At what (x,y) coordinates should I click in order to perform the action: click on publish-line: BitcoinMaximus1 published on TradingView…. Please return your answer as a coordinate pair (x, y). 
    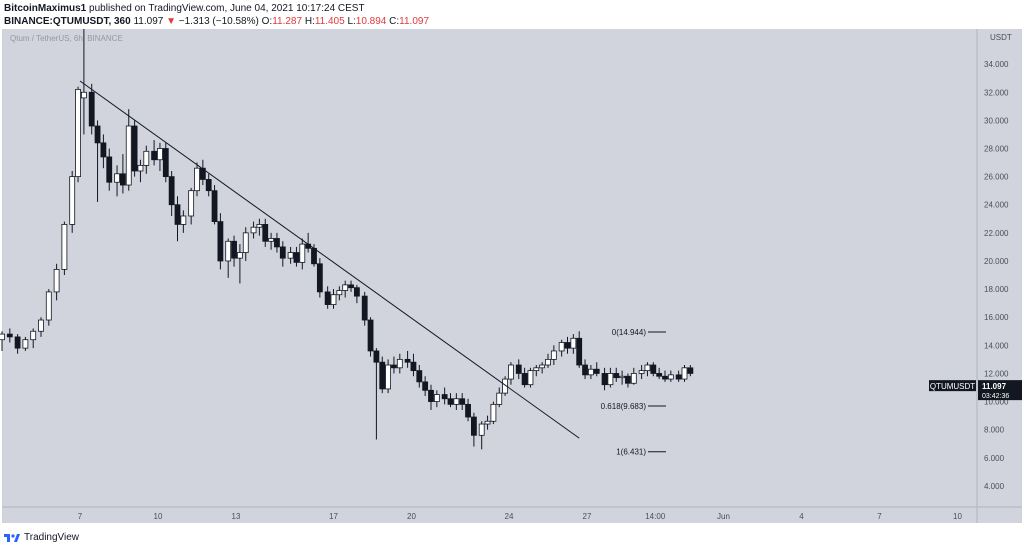
    Looking at the image, I should click on (216, 8).